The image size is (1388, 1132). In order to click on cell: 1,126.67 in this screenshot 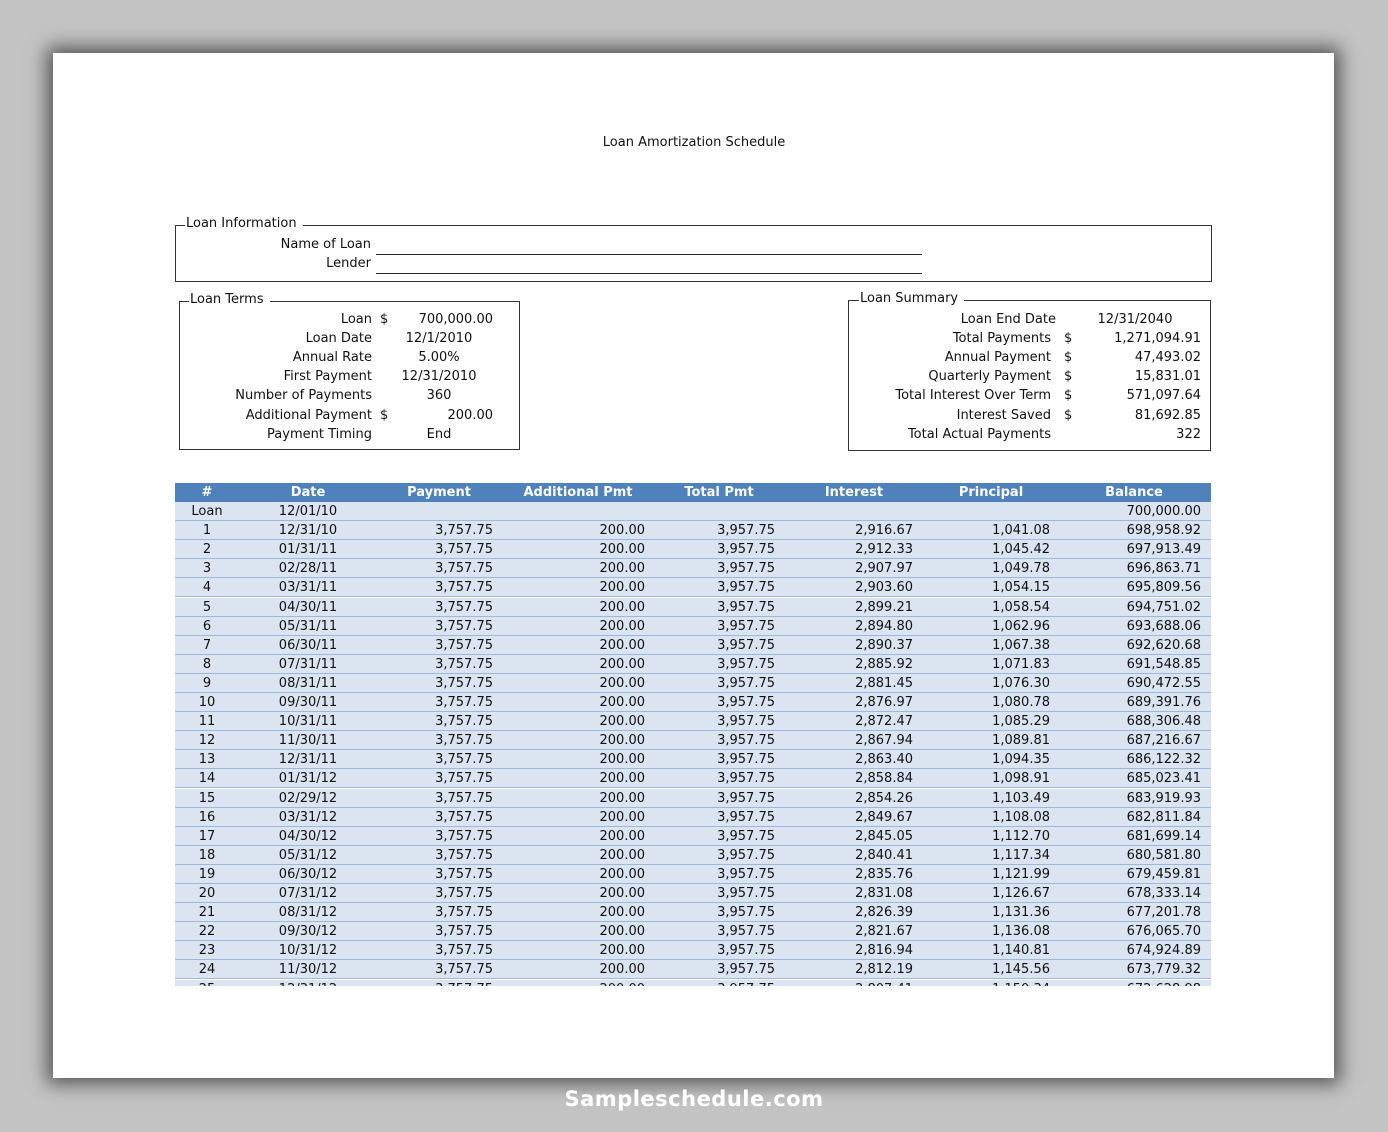, I will do `click(1021, 893)`.